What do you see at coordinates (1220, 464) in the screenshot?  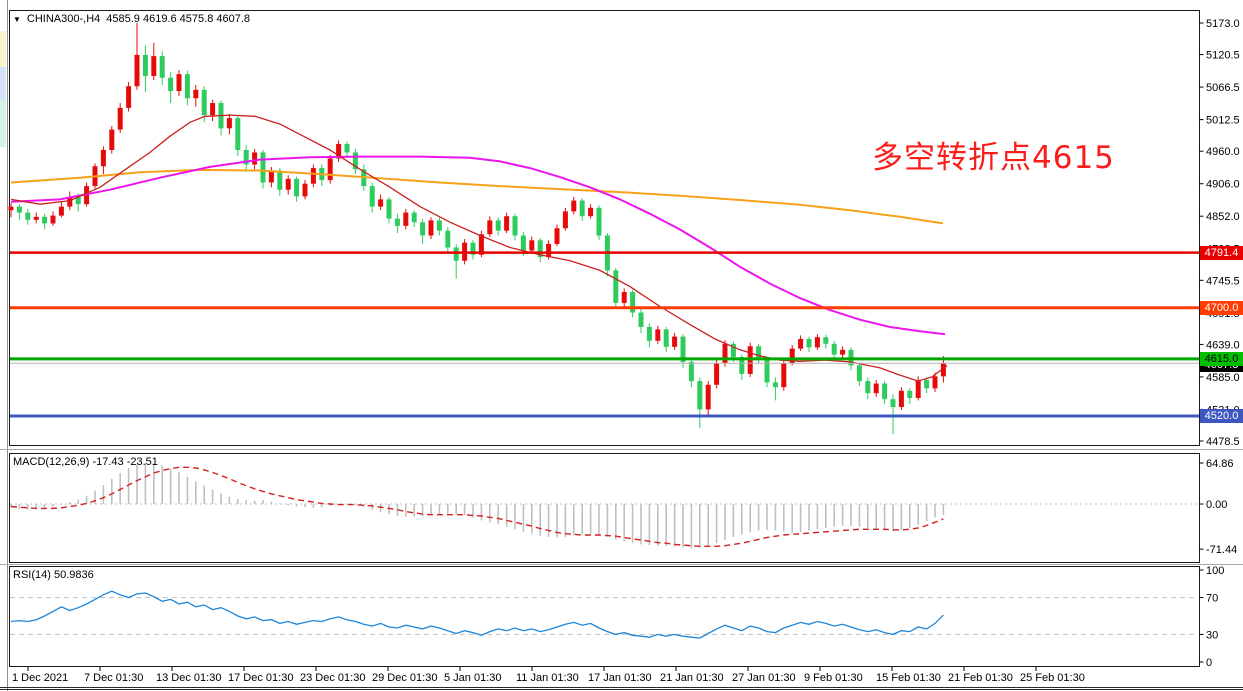 I see `svg-text: 64.86` at bounding box center [1220, 464].